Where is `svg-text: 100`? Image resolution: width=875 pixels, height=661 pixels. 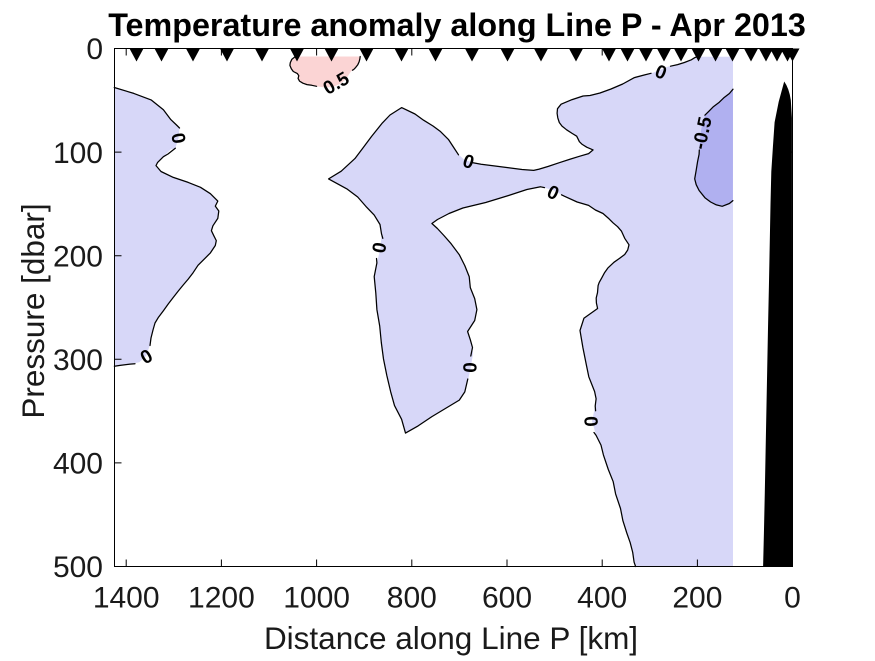
svg-text: 100 is located at coordinates (78, 153).